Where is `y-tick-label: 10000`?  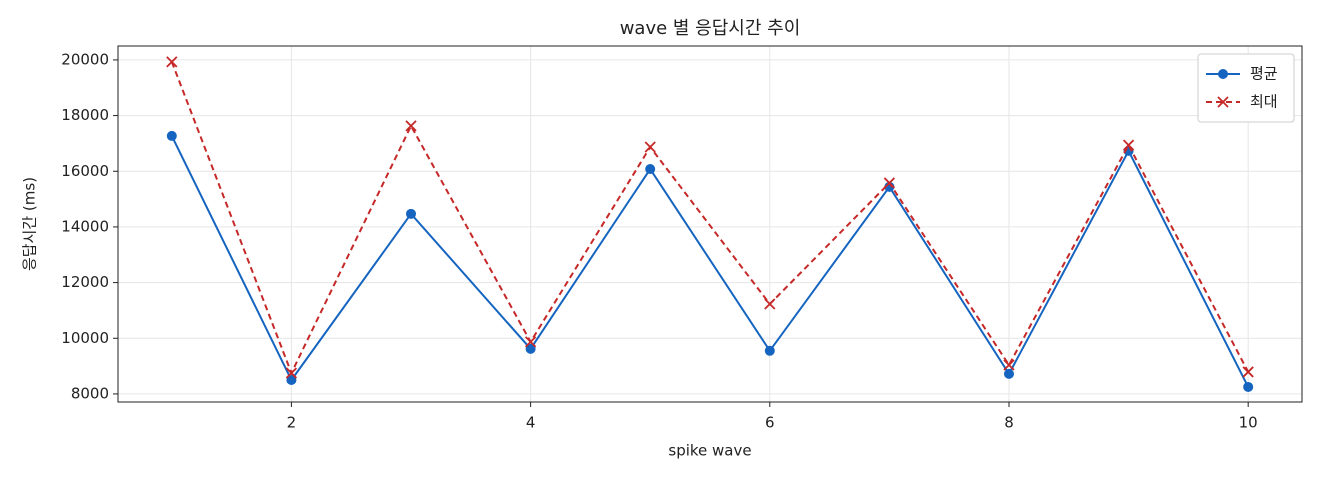
y-tick-label: 10000 is located at coordinates (85, 338).